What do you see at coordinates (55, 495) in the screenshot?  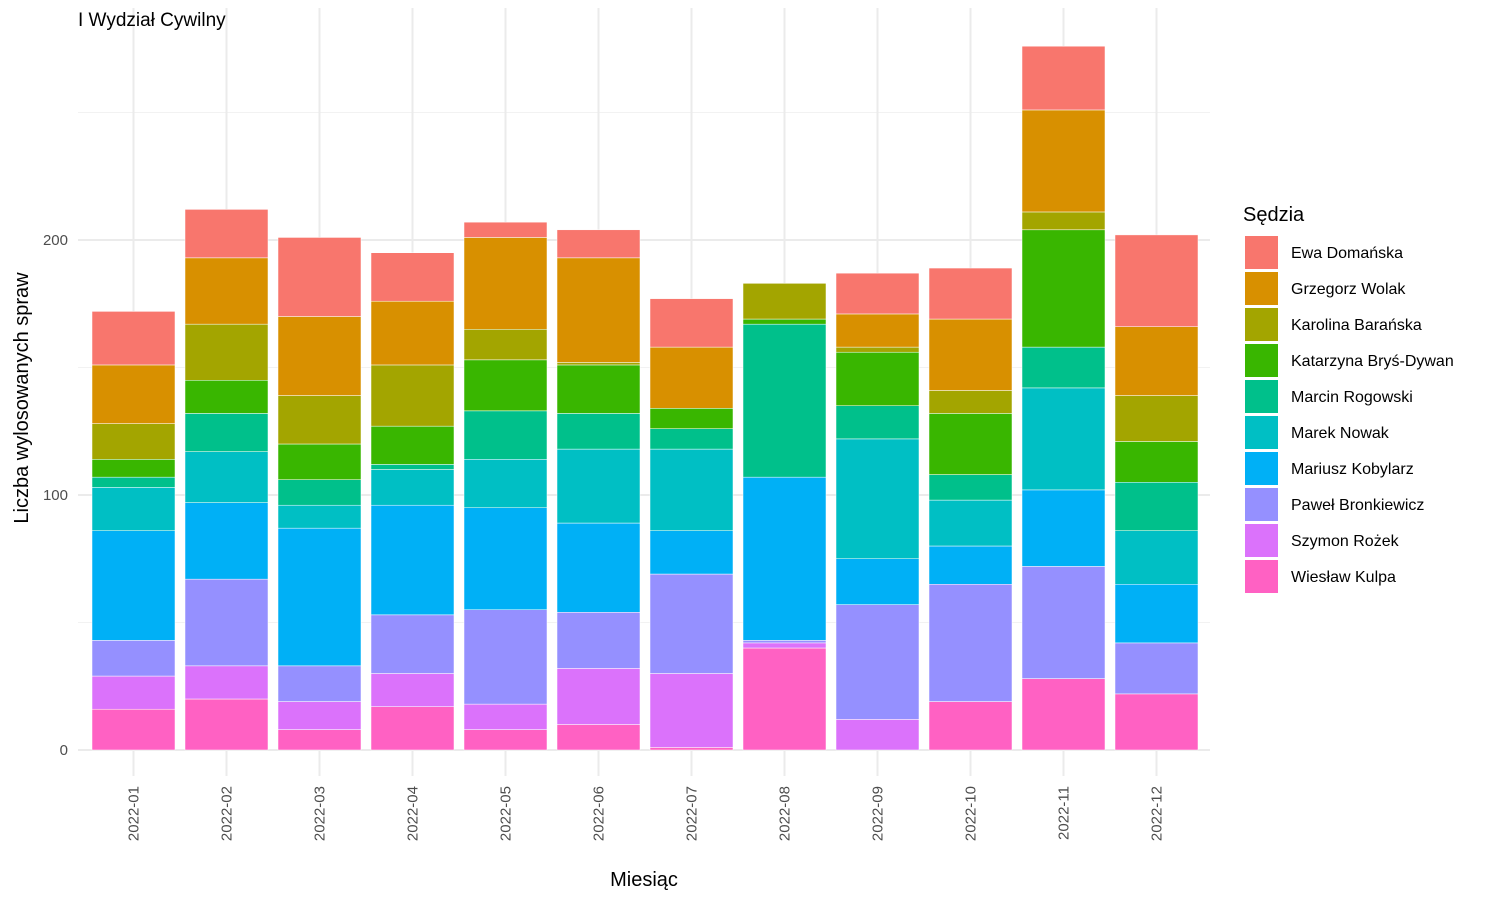 I see `y-tick-label: 100` at bounding box center [55, 495].